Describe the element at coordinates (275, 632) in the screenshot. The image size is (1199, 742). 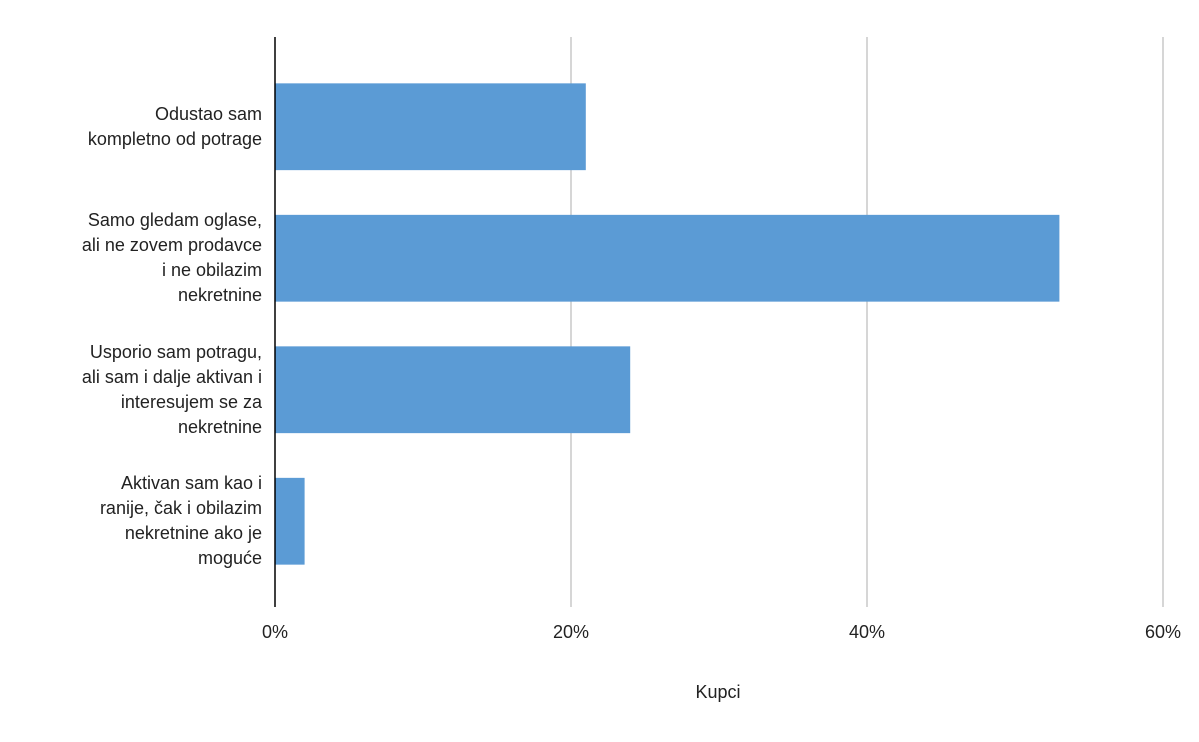
I see `x-tick-label: 0%` at that location.